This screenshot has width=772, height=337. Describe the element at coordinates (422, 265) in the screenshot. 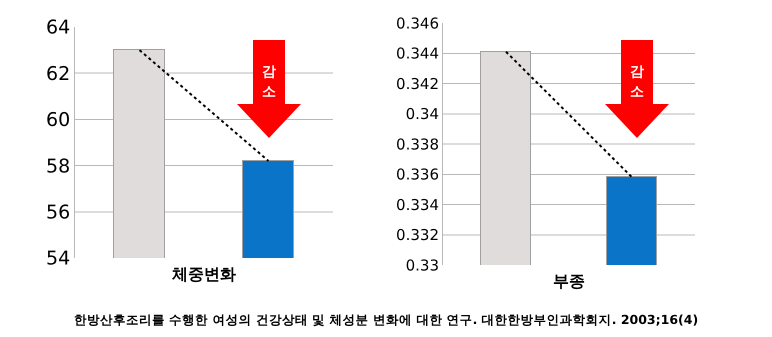

I see `y-tick-label: 0.33` at that location.